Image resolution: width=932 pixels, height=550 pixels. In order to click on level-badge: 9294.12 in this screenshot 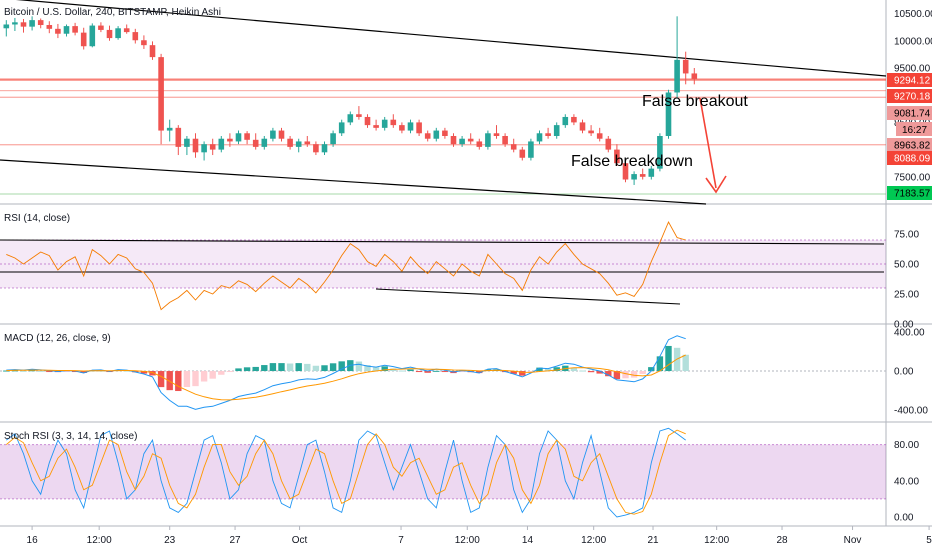, I will do `click(909, 80)`.